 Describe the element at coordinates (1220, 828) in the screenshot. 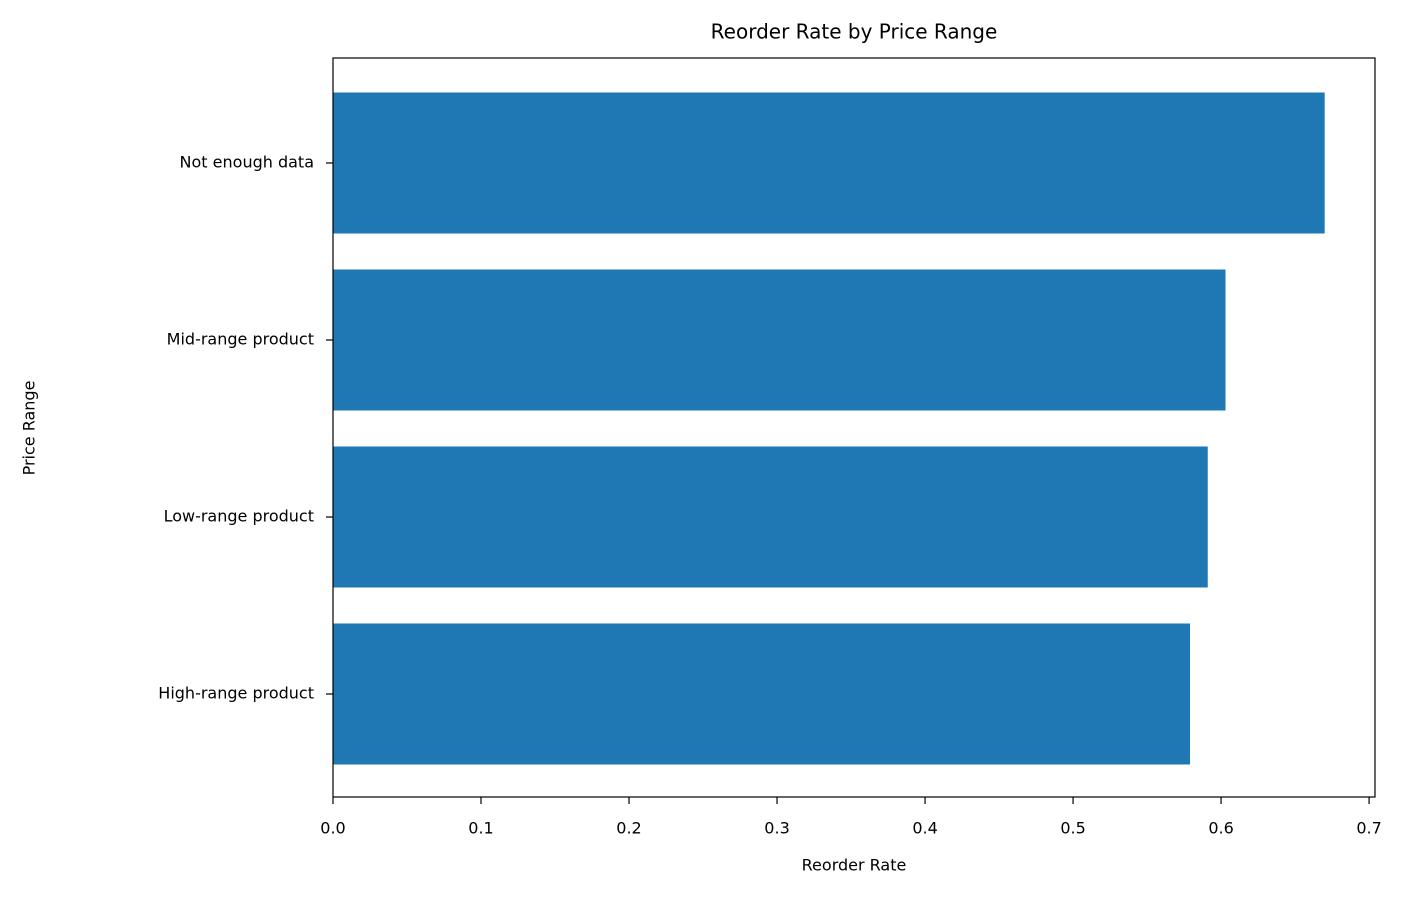

I see `x-tick-label: 0.6` at that location.